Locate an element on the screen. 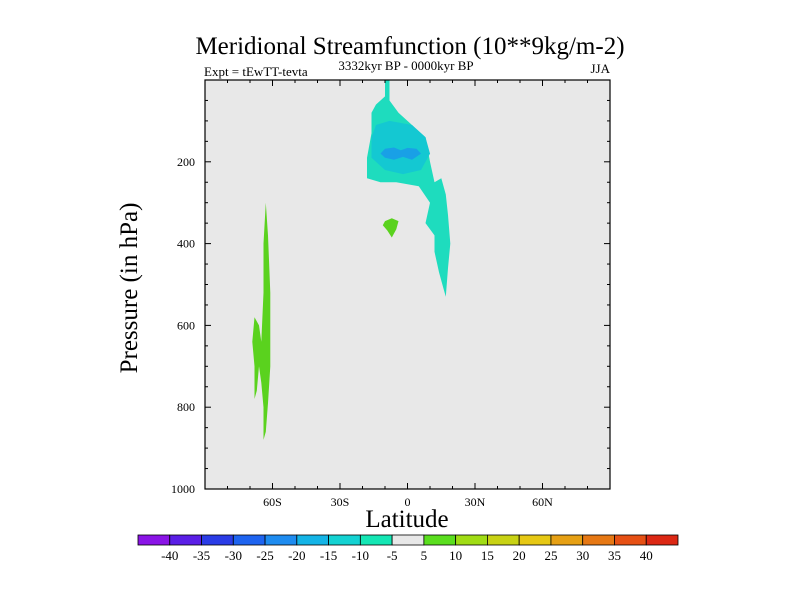 The height and width of the screenshot is (600, 800). region-upper-trop-core is located at coordinates (400, 153).